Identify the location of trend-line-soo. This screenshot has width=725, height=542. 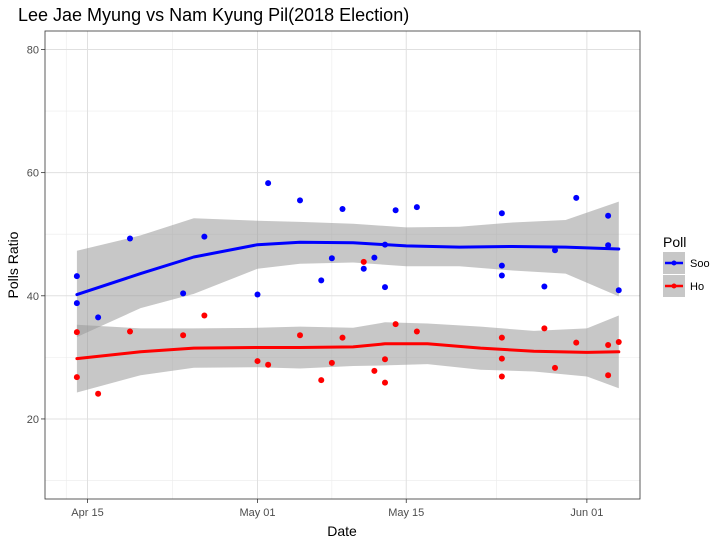
(348, 268).